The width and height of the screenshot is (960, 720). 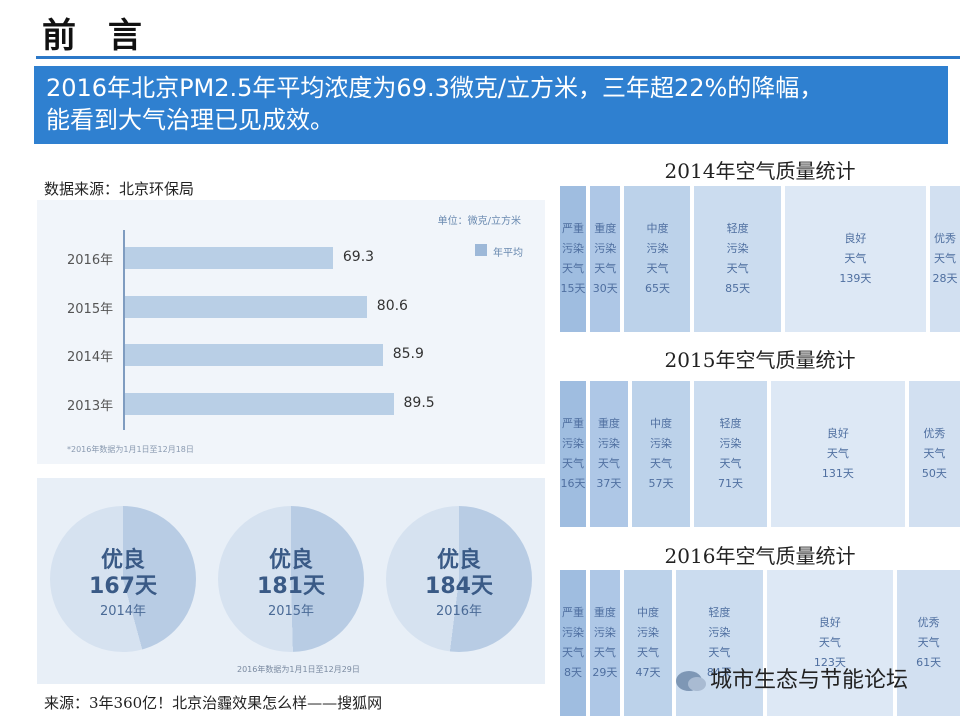 I want to click on air-quality-year-title: 2015年空气质量统计, so click(x=760, y=360).